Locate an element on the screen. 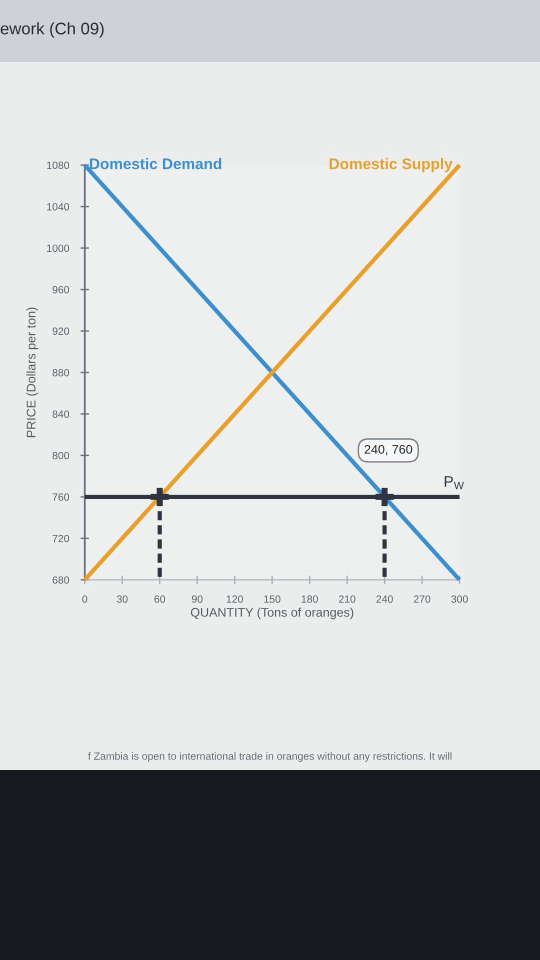 The height and width of the screenshot is (960, 540). x-tick-label: 120 is located at coordinates (234, 599).